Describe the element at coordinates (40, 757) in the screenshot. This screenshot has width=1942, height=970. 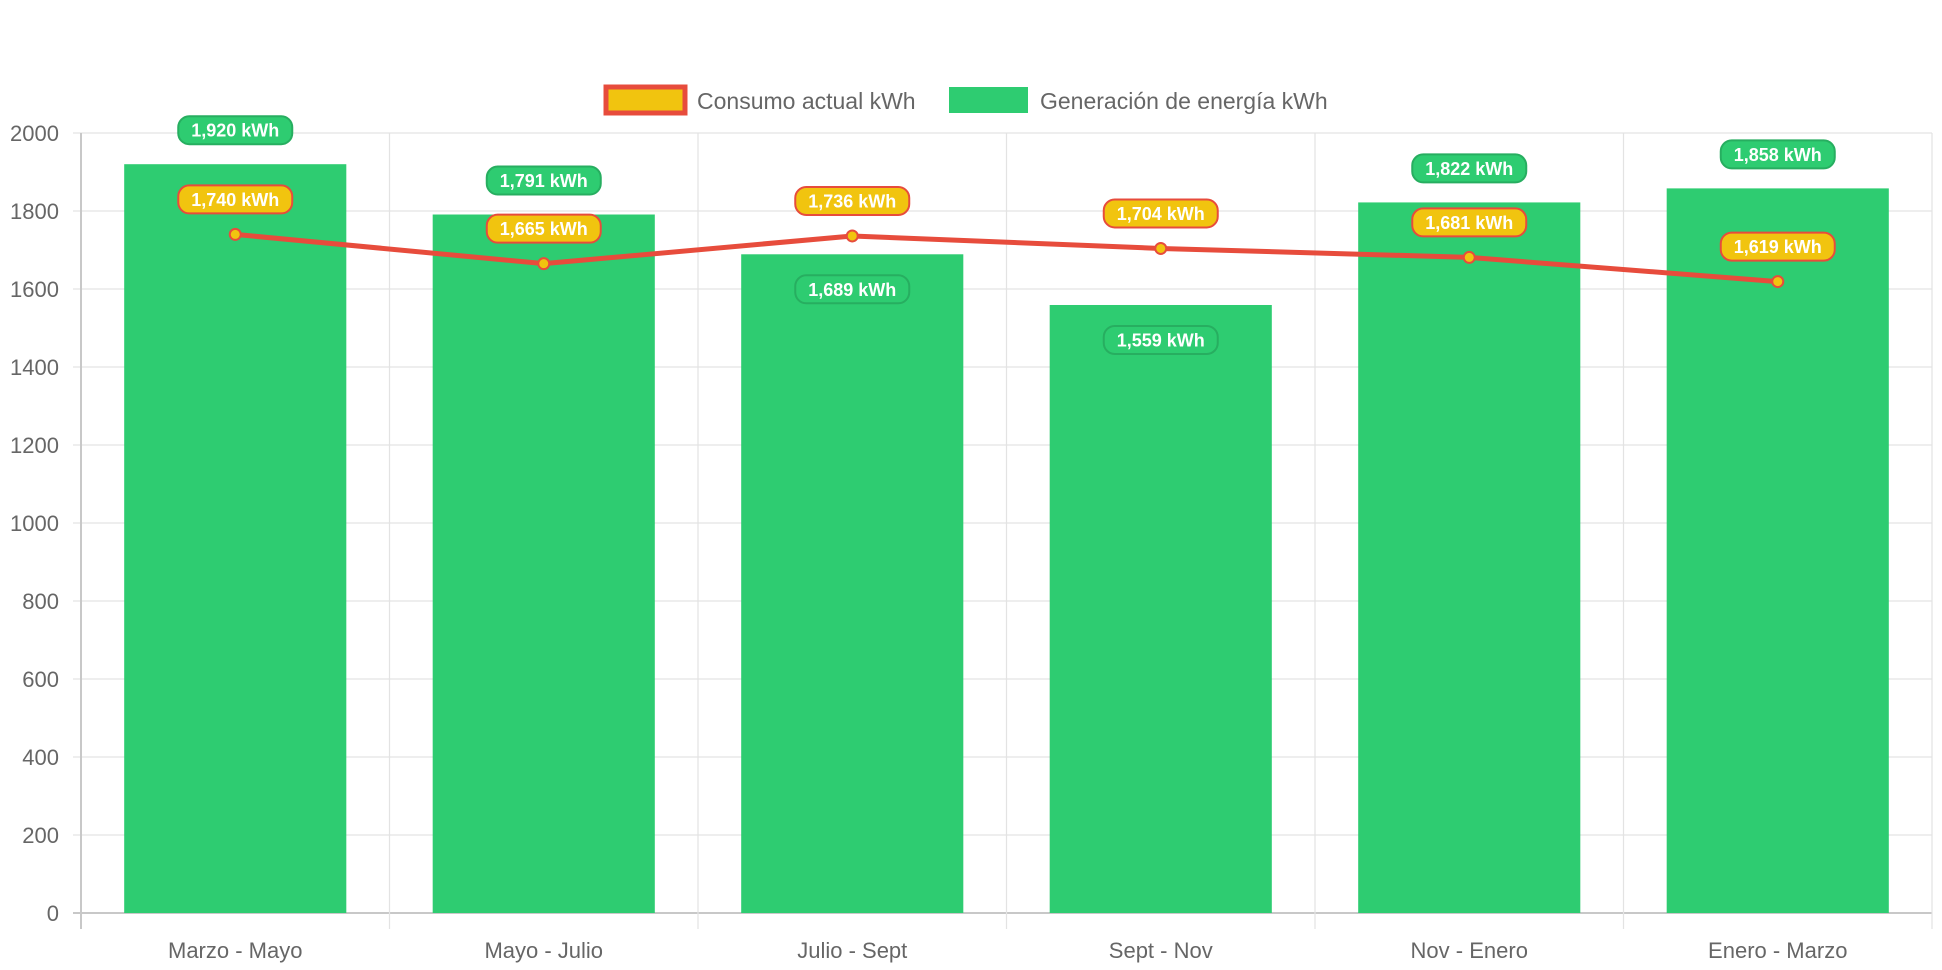
I see `y-tick-label: 400` at that location.